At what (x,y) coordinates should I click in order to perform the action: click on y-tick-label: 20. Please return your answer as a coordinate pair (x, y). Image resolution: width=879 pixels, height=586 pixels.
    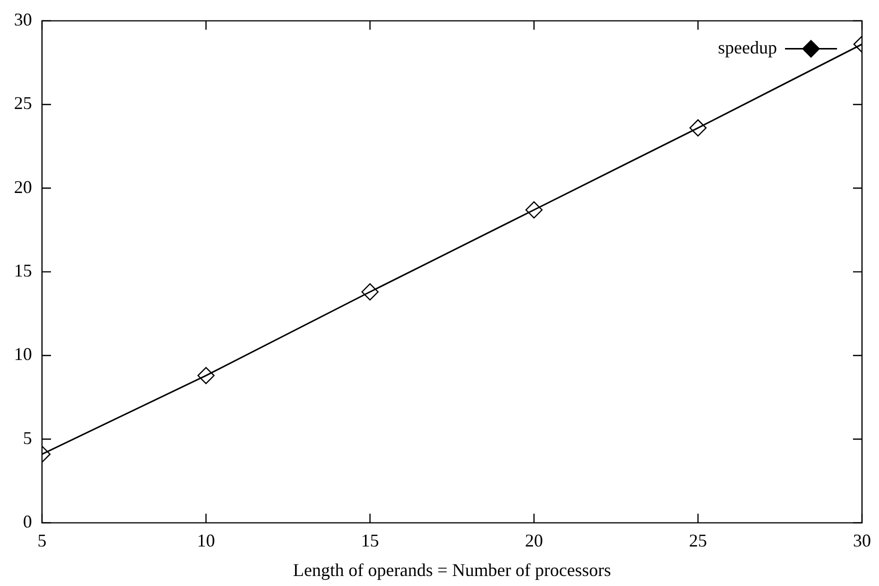
    Looking at the image, I should click on (23, 186).